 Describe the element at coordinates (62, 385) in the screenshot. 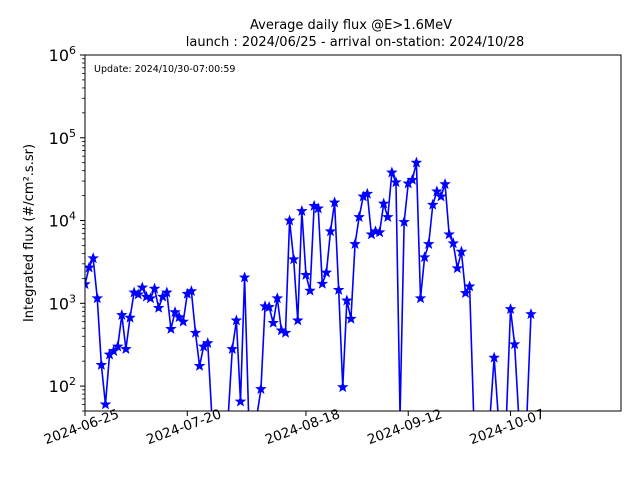

I see `y-tick-label: 10²` at that location.